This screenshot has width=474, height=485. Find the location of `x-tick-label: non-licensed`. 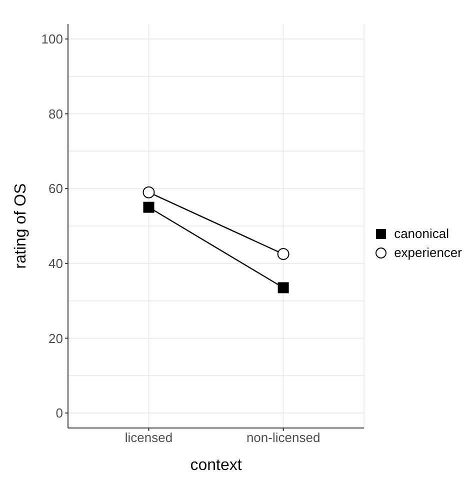

x-tick-label: non-licensed is located at coordinates (283, 438).